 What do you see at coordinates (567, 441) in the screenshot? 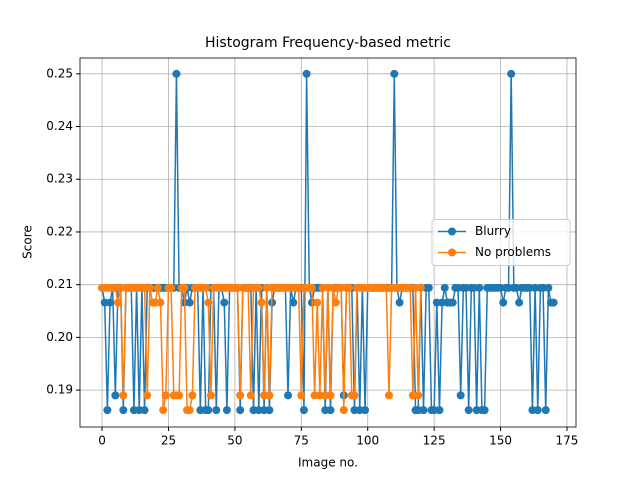
I see `x-tick-label: 175` at bounding box center [567, 441].